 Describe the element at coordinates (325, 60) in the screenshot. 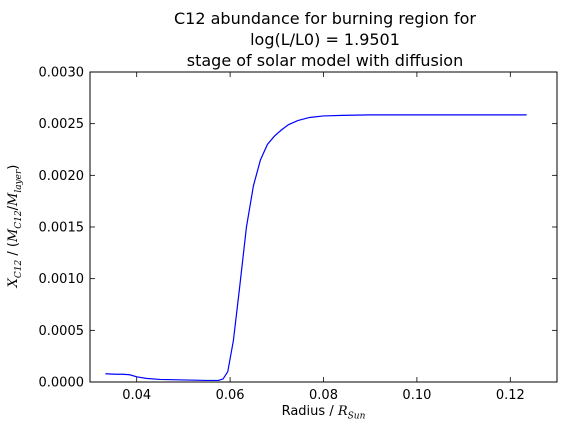

I see `chart-title-line-3: stage of solar model with diffusion` at that location.